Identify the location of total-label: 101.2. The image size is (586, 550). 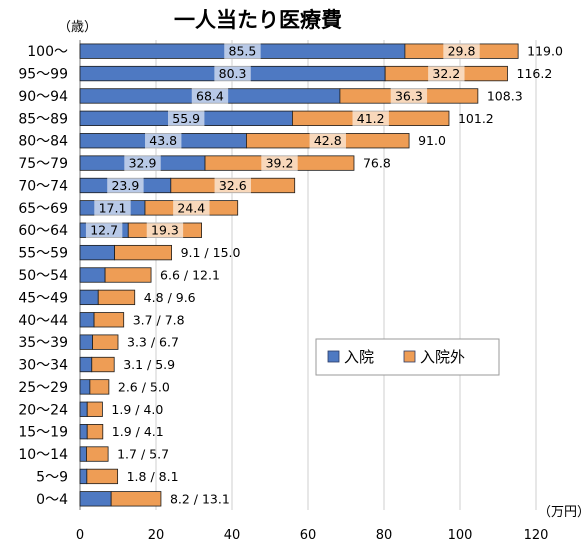
(476, 118).